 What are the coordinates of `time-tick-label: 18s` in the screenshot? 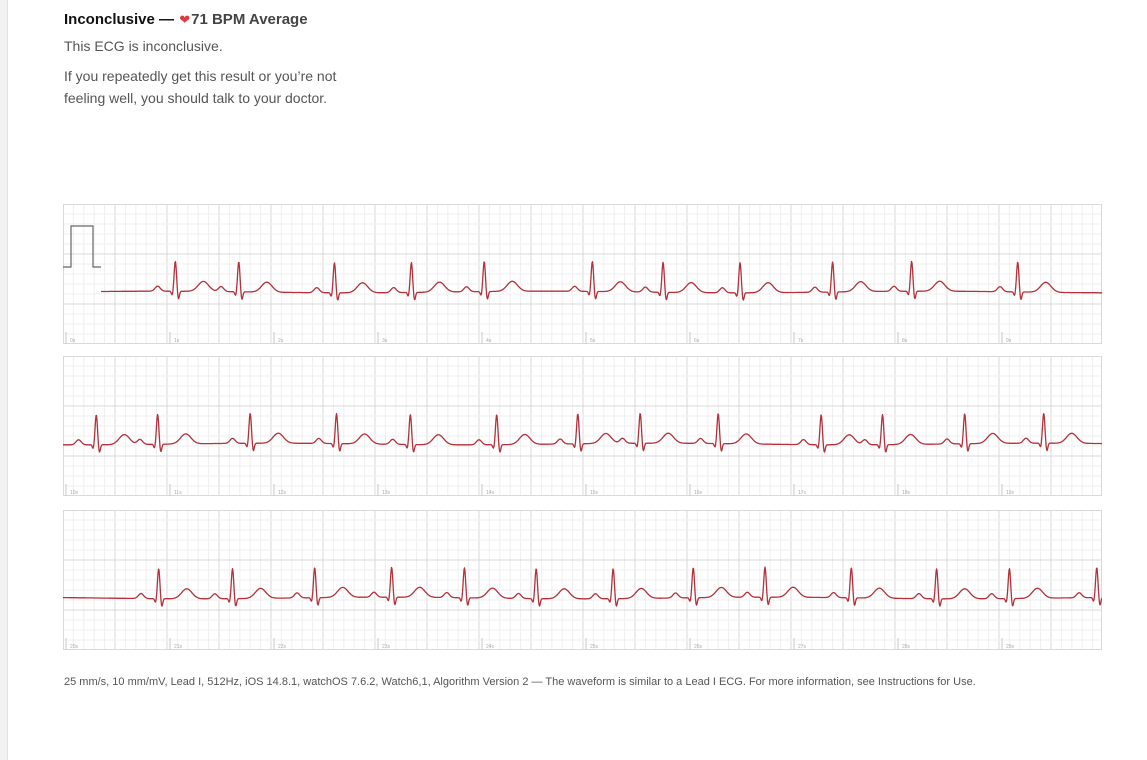 It's located at (906, 493).